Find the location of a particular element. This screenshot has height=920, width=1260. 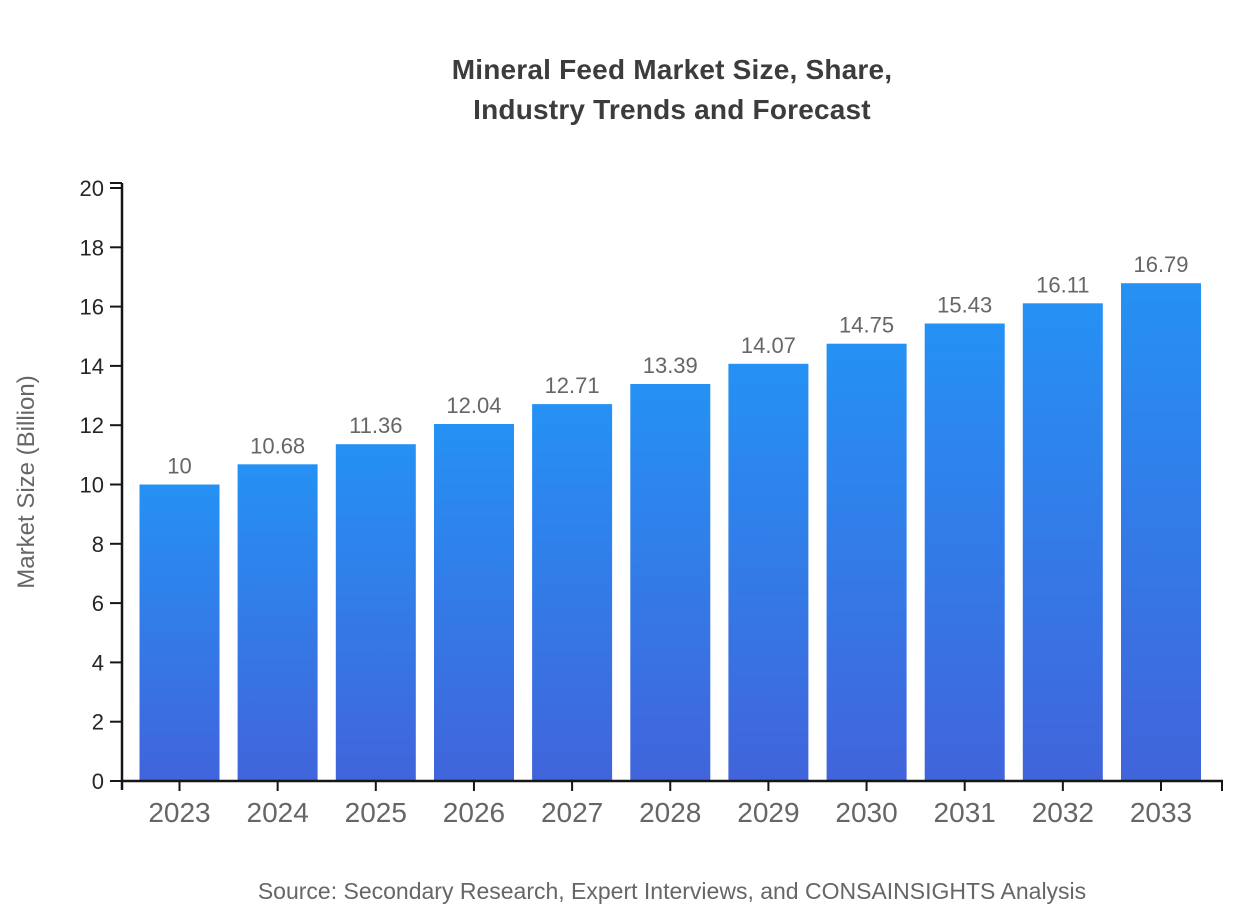

value-label-2028: 13.39 is located at coordinates (670, 365).